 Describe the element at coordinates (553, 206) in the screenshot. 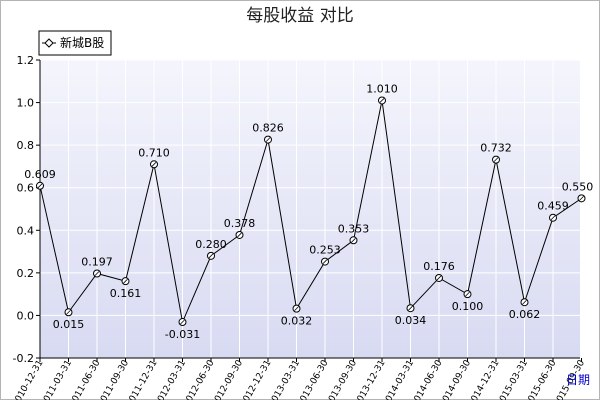

I see `data-label: 0.459` at that location.